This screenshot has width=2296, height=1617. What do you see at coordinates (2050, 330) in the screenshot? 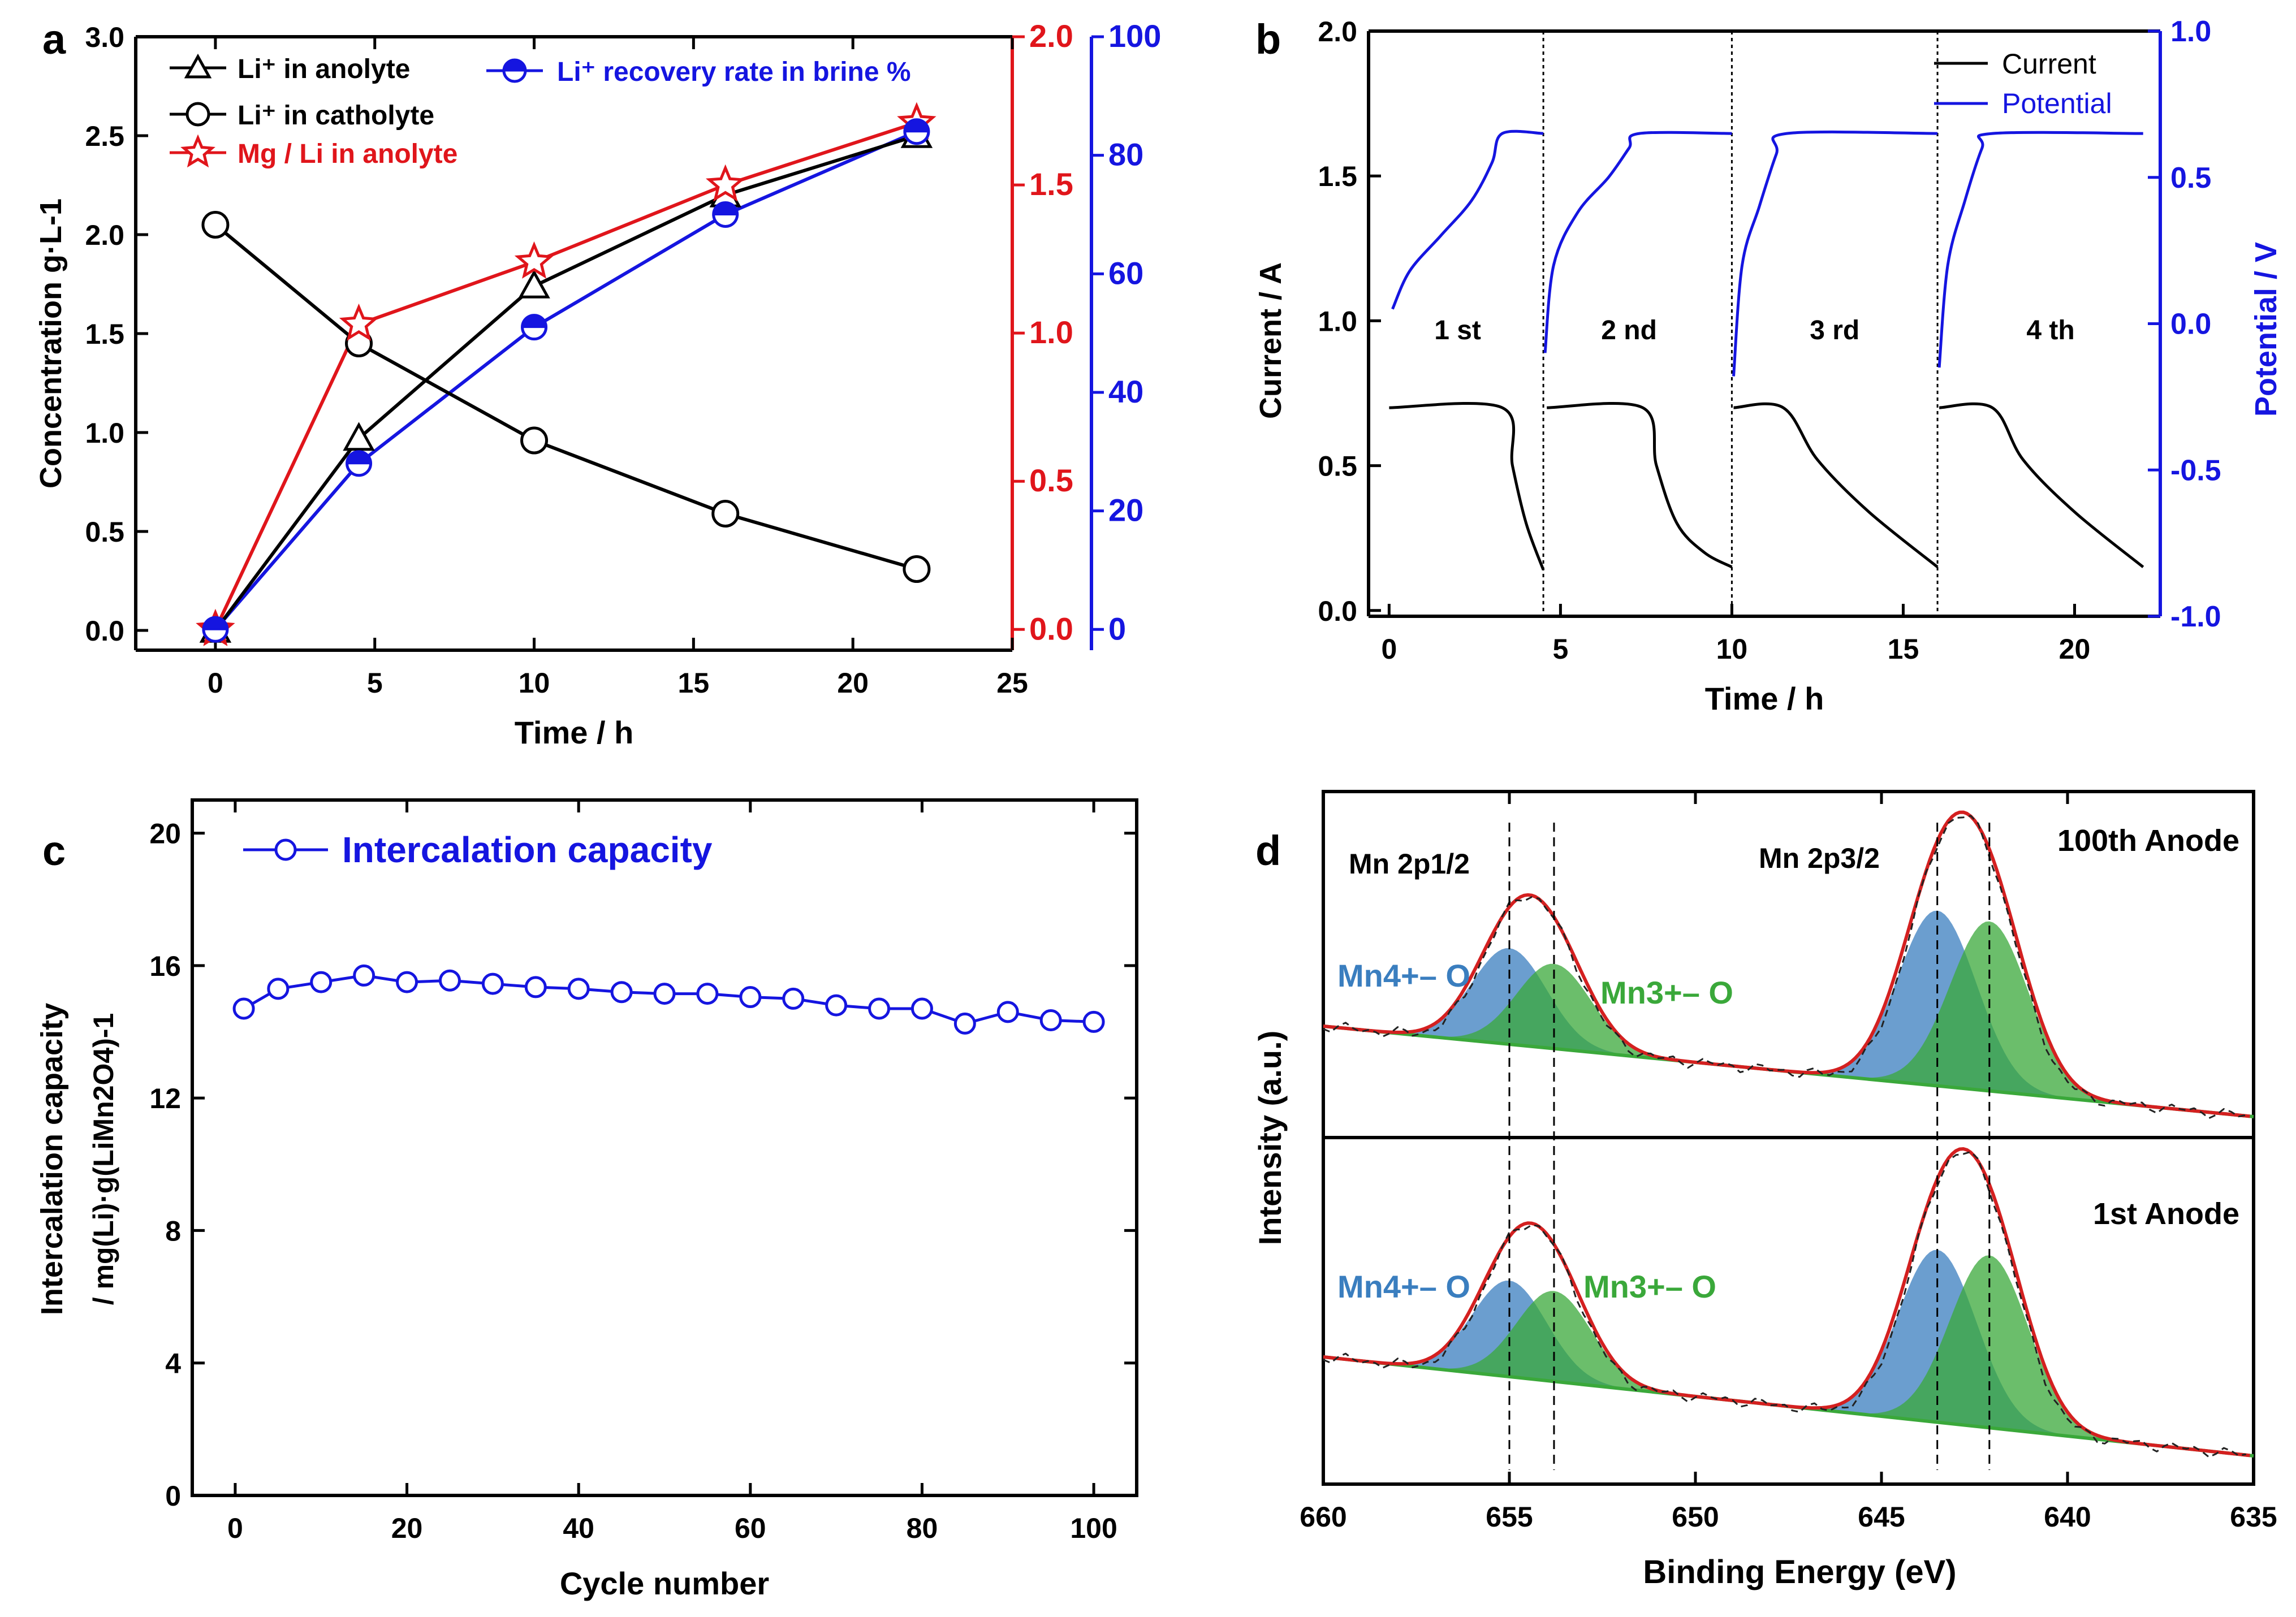
I see `b-cycle-label: 4 th` at bounding box center [2050, 330].